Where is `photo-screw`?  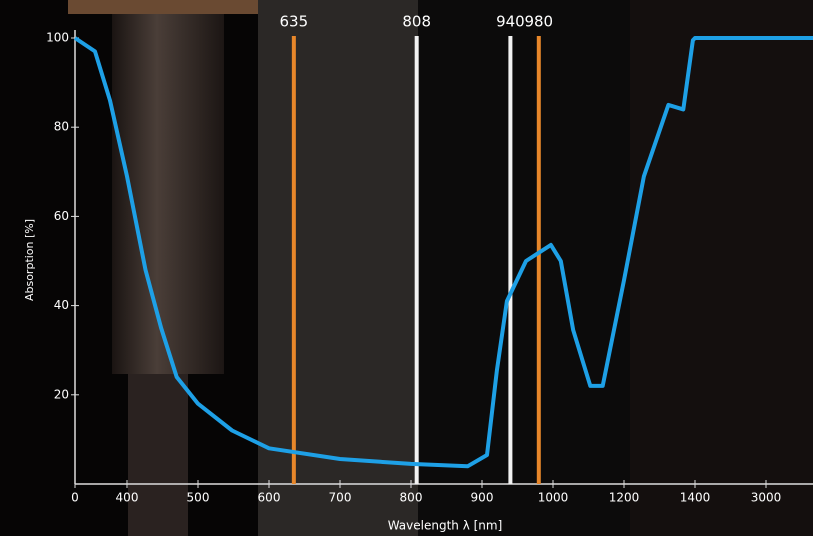 photo-screw is located at coordinates (158, 455).